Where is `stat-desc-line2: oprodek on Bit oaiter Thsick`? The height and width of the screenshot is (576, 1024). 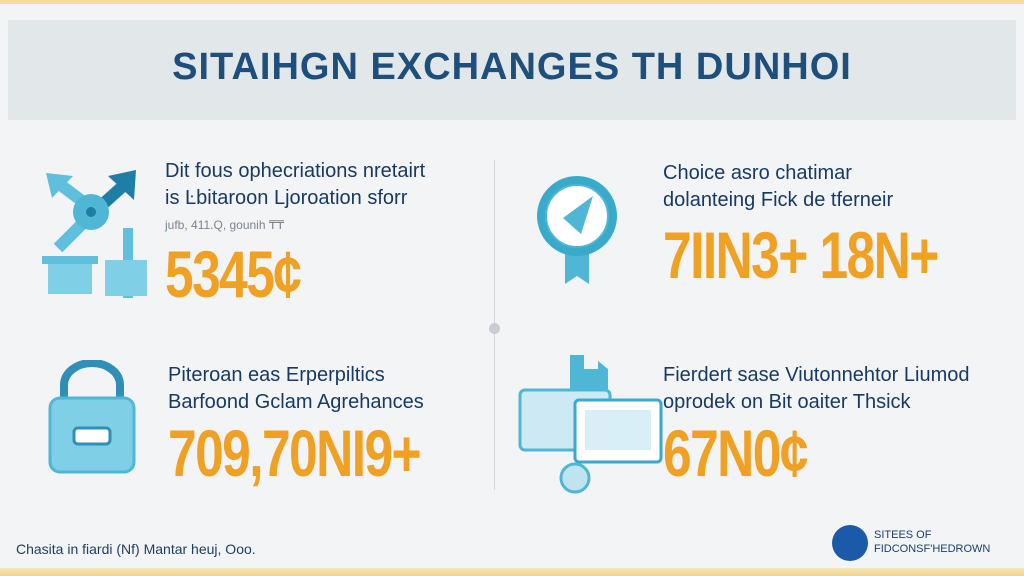
stat-desc-line2: oprodek on Bit oaiter Thsick is located at coordinates (787, 402).